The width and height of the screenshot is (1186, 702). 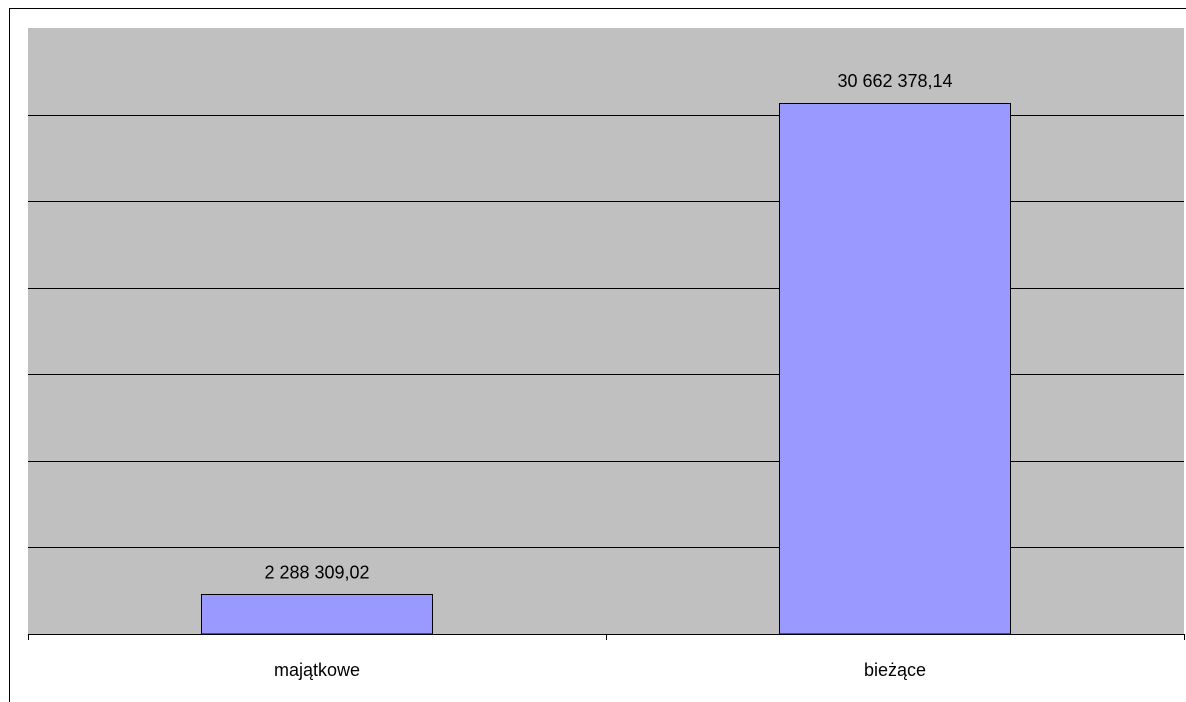 What do you see at coordinates (606, 637) in the screenshot?
I see `x-axis-ticks` at bounding box center [606, 637].